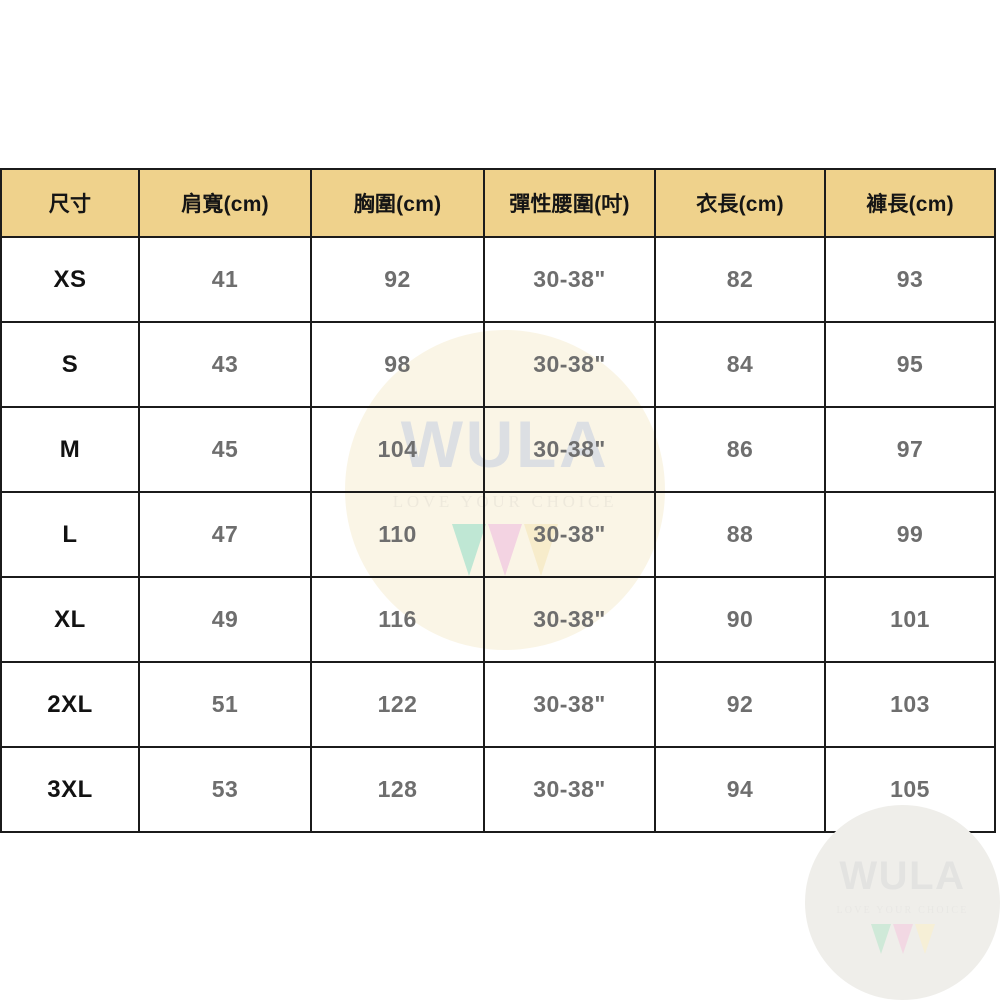 This screenshot has height=1000, width=1000. I want to click on table-row: S 43 98 30-38" 84 95, so click(498, 364).